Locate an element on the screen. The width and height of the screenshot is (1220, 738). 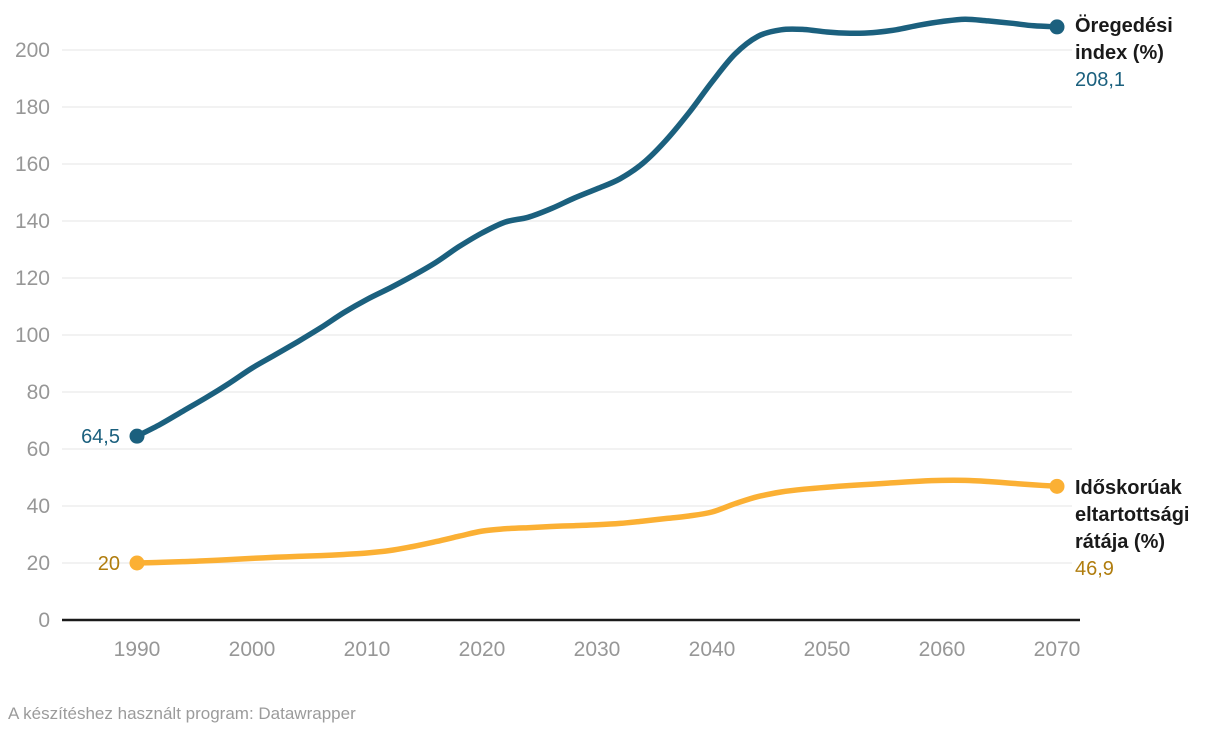
y-axis-tick-label: 40 is located at coordinates (38, 506).